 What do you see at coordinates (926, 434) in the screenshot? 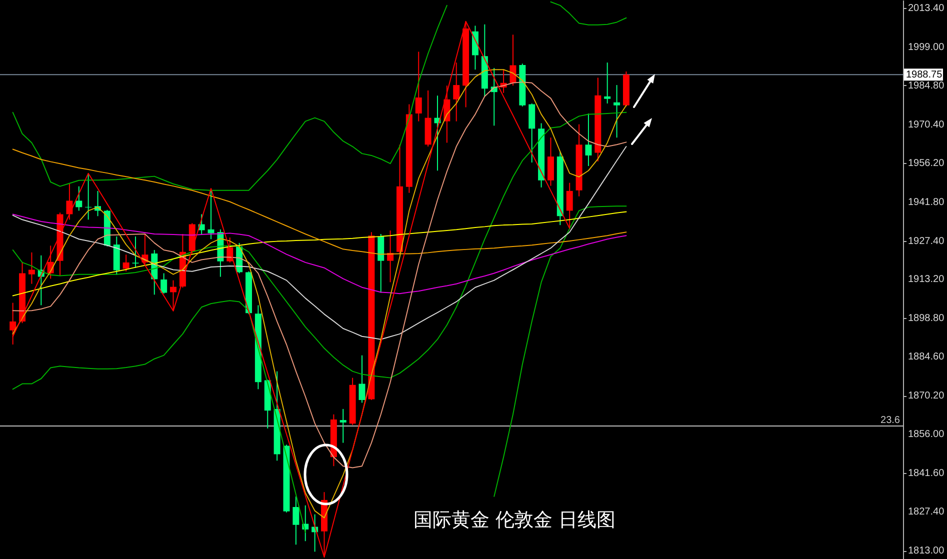
I see `y-tick-label: 1856.00` at bounding box center [926, 434].